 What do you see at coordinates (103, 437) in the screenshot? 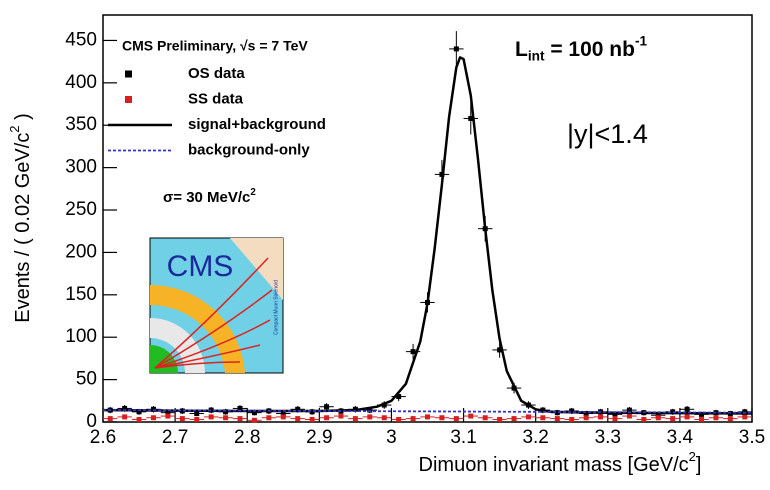
I see `x-tick-label: 2.6` at bounding box center [103, 437].